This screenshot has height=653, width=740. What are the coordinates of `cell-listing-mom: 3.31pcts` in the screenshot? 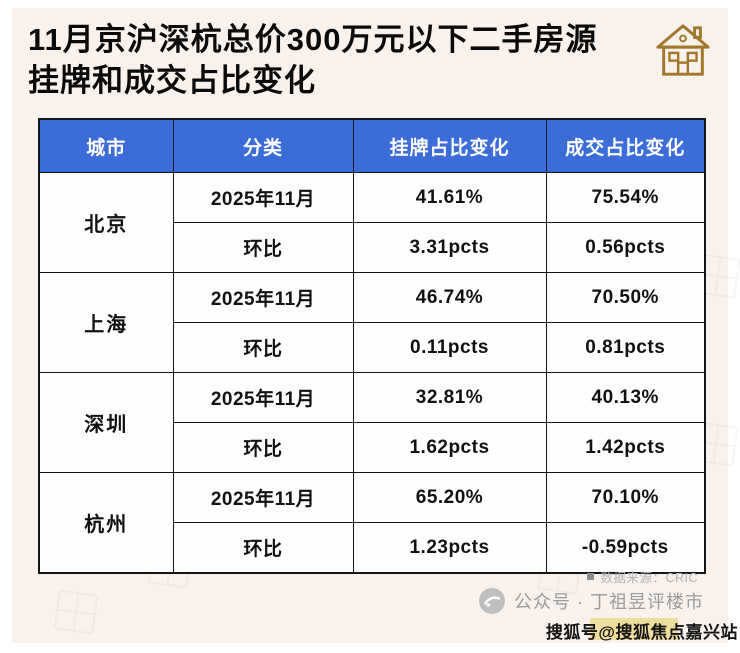 It's located at (449, 247).